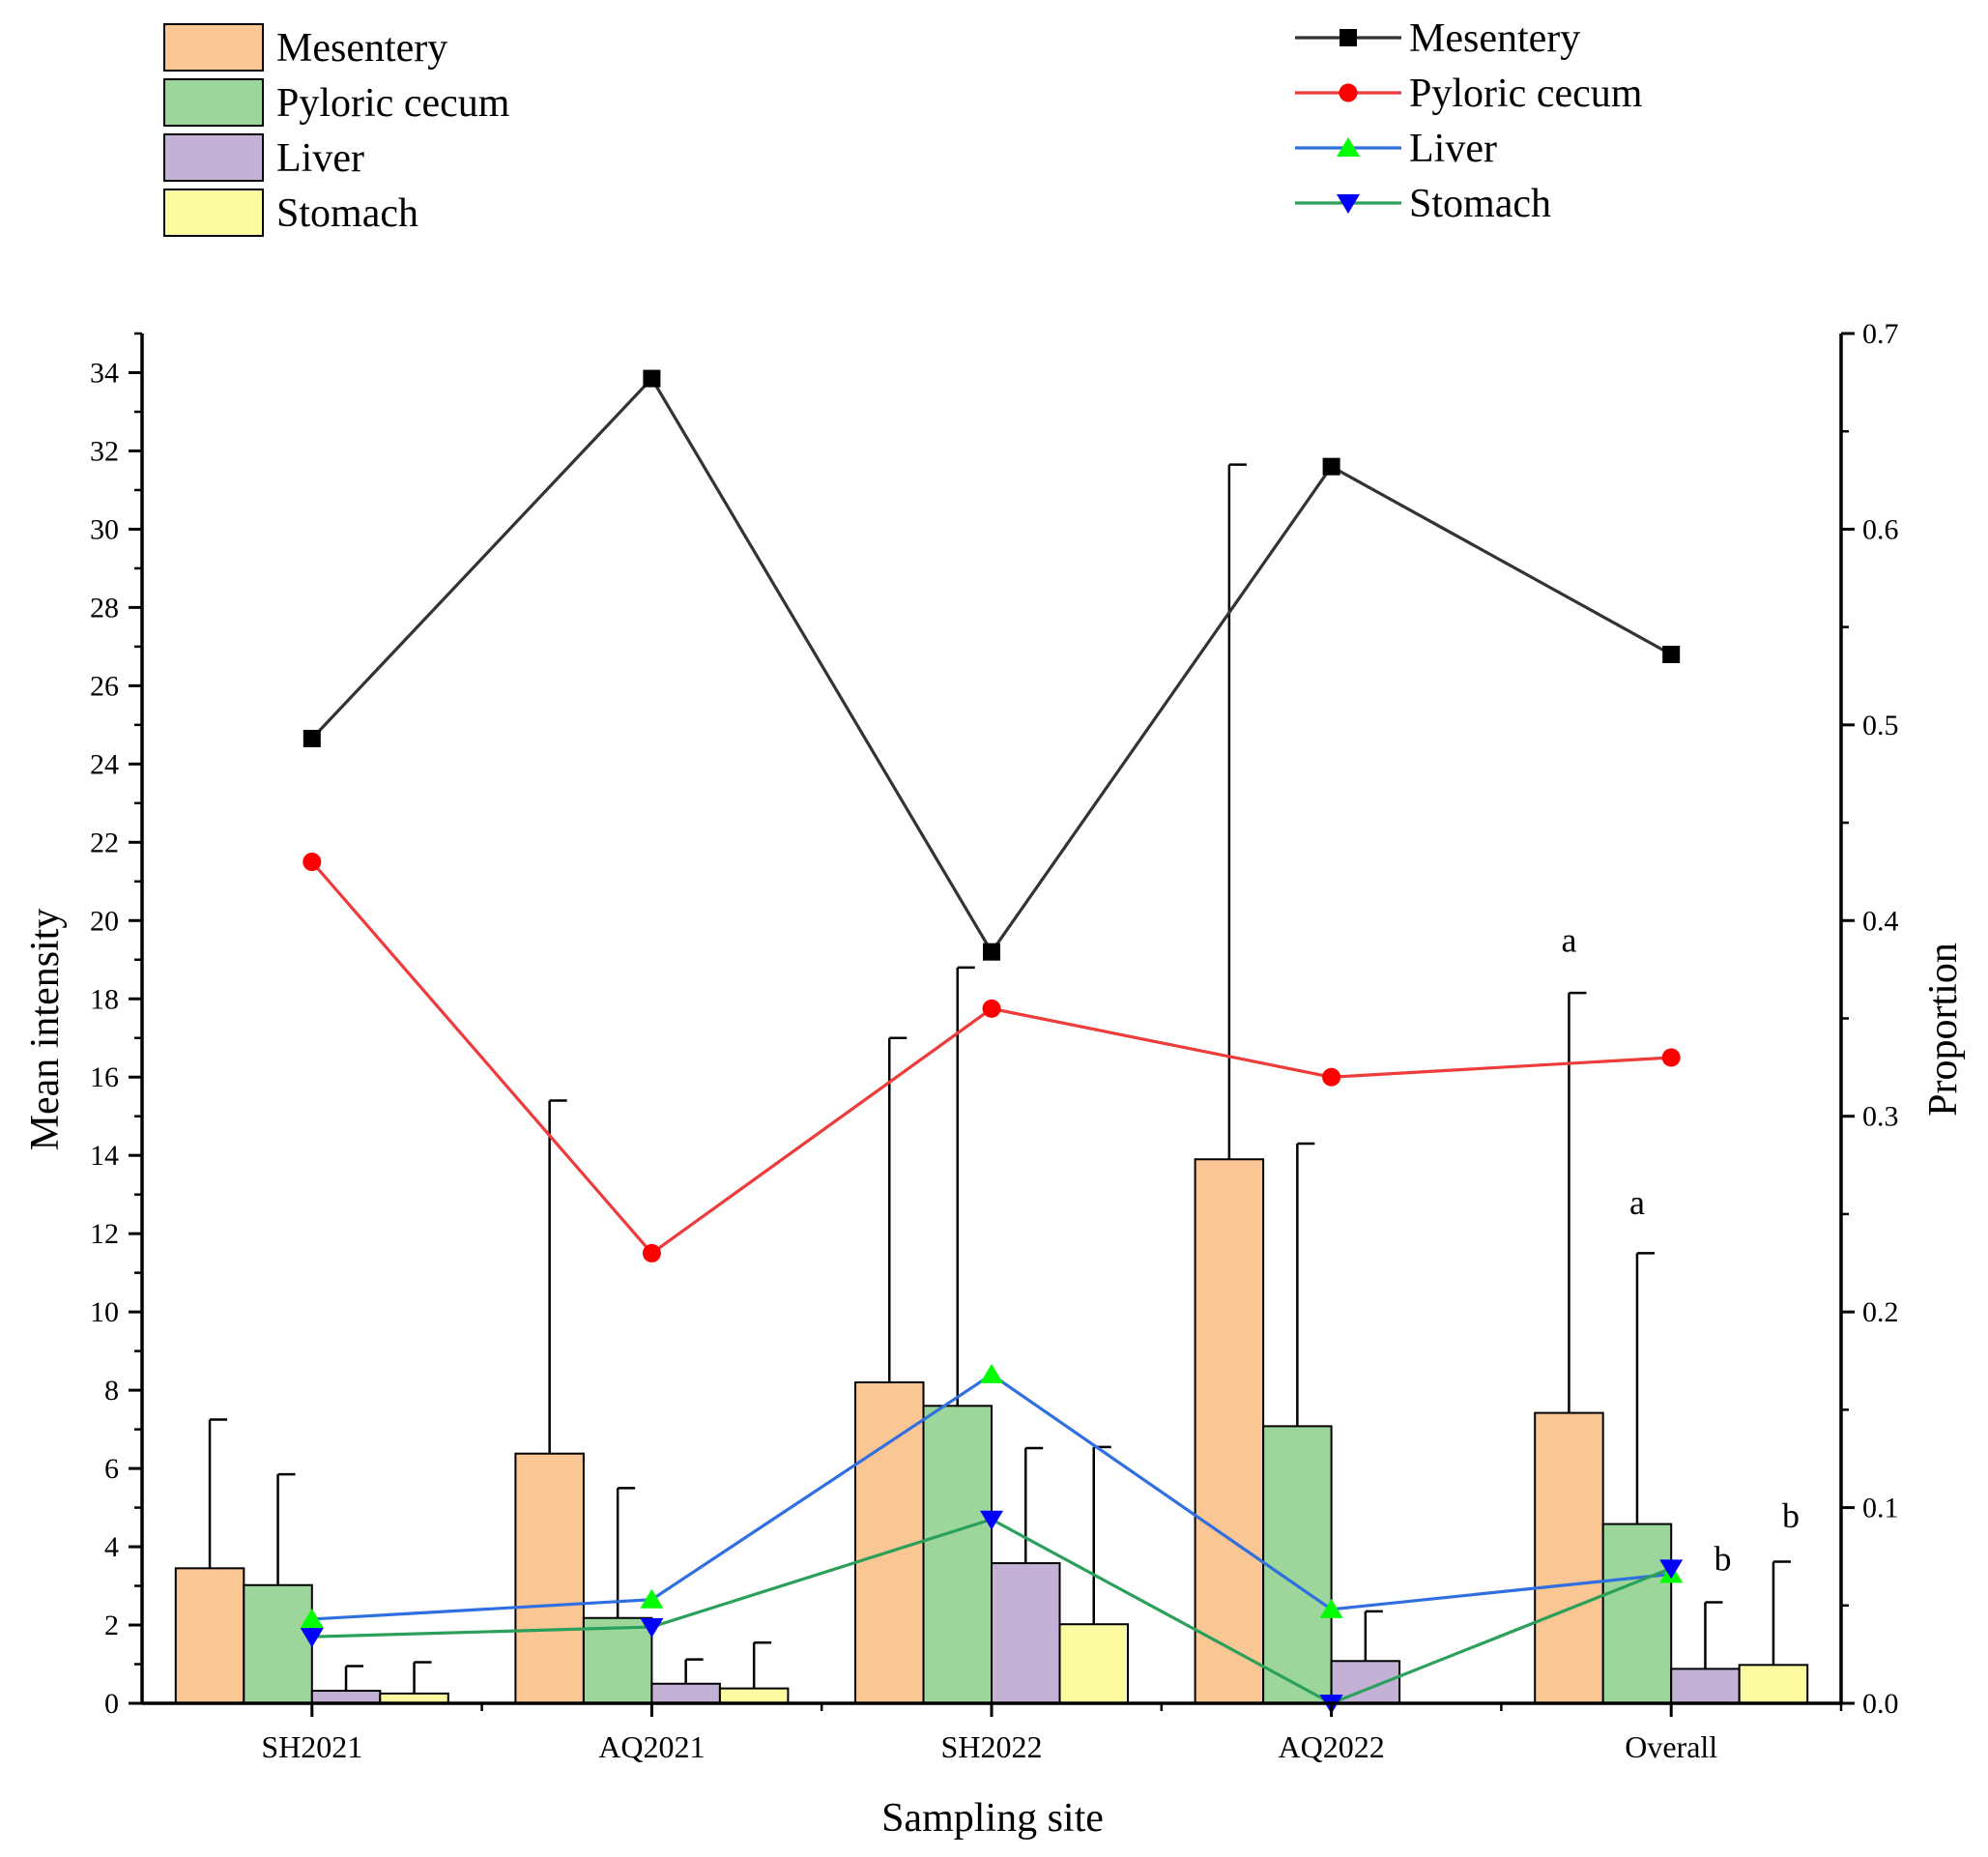  Describe the element at coordinates (652, 1599) in the screenshot. I see `marker-liver-aq2021` at that location.